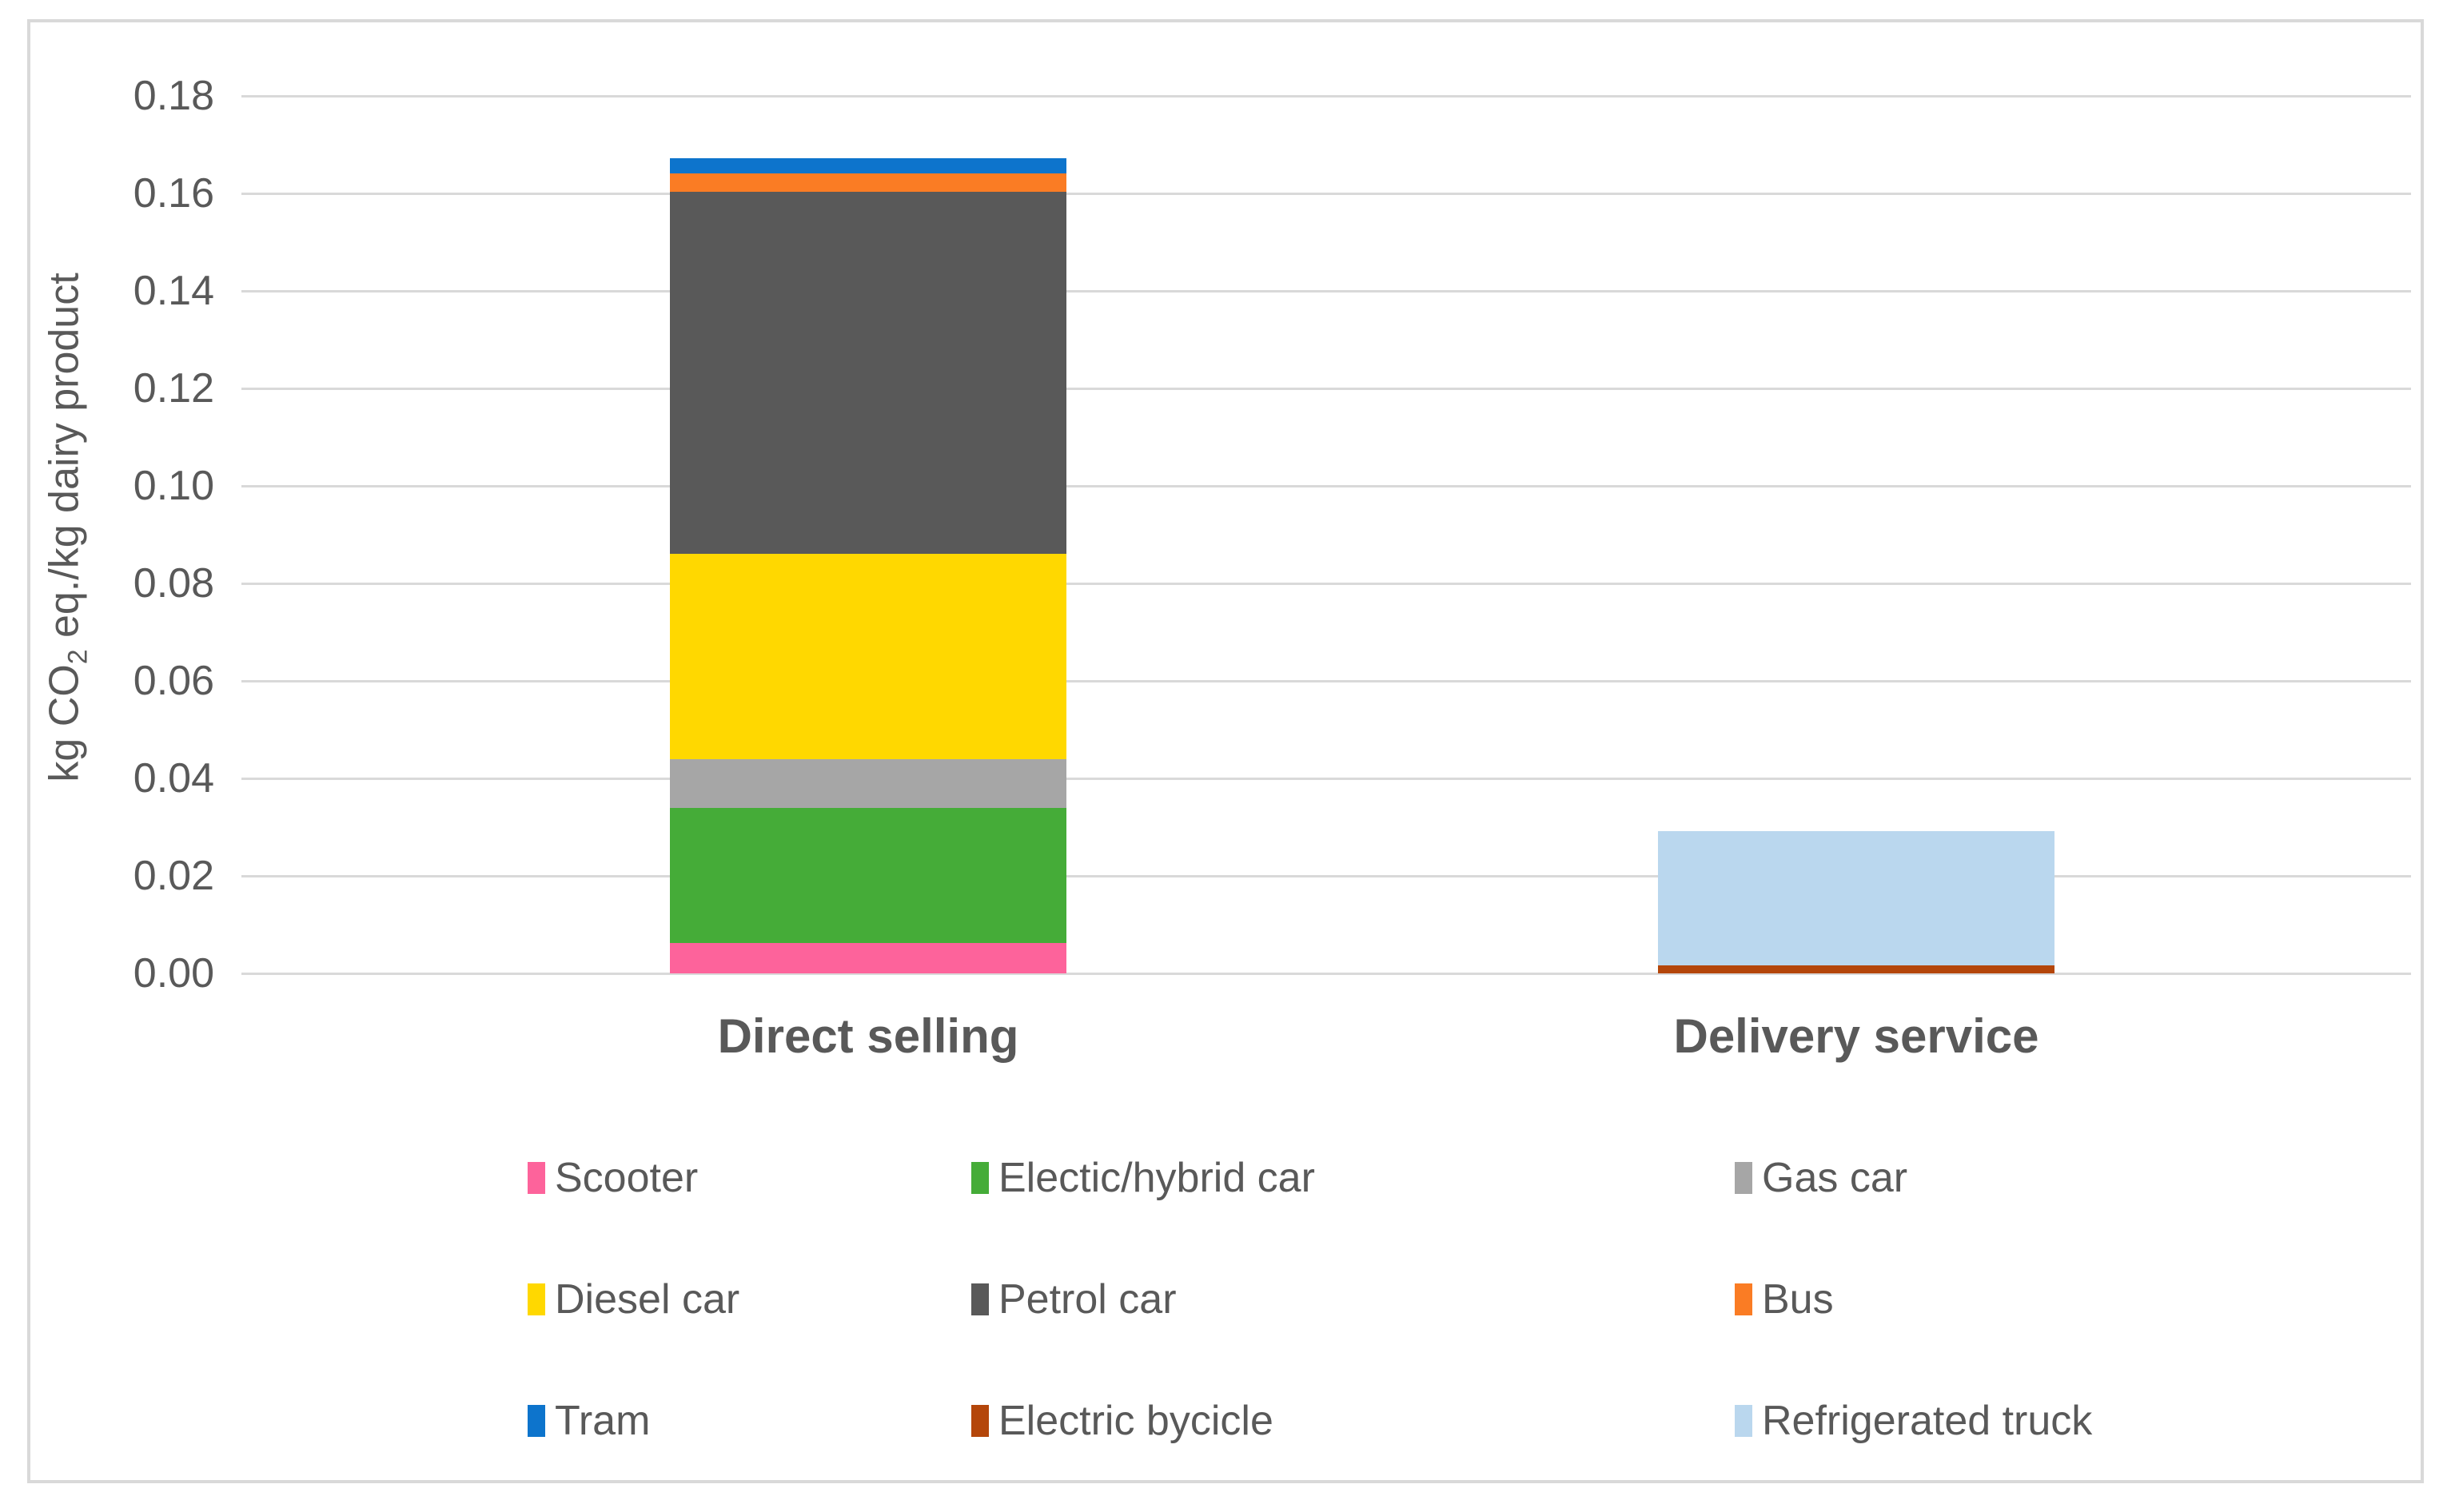  I want to click on legend-swatch-diesel-car, so click(536, 1299).